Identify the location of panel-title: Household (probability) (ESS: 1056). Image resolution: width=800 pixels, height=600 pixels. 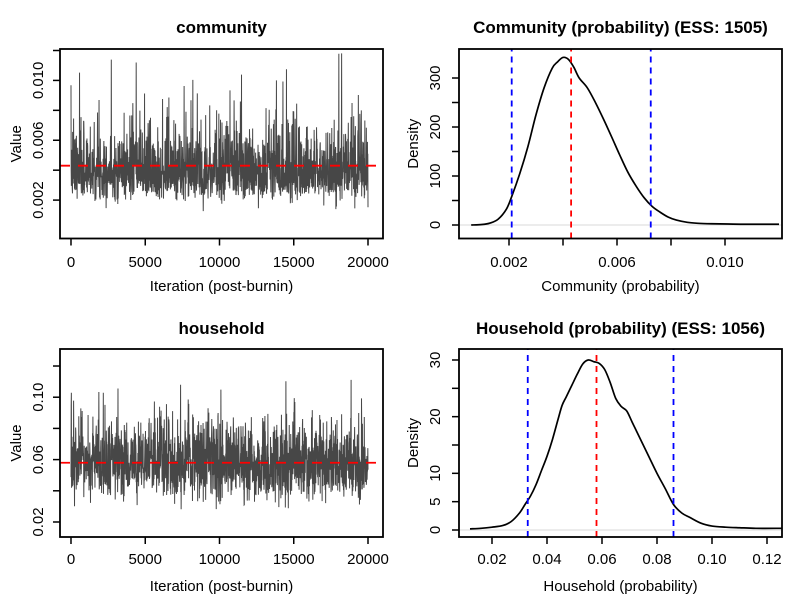
(620, 328).